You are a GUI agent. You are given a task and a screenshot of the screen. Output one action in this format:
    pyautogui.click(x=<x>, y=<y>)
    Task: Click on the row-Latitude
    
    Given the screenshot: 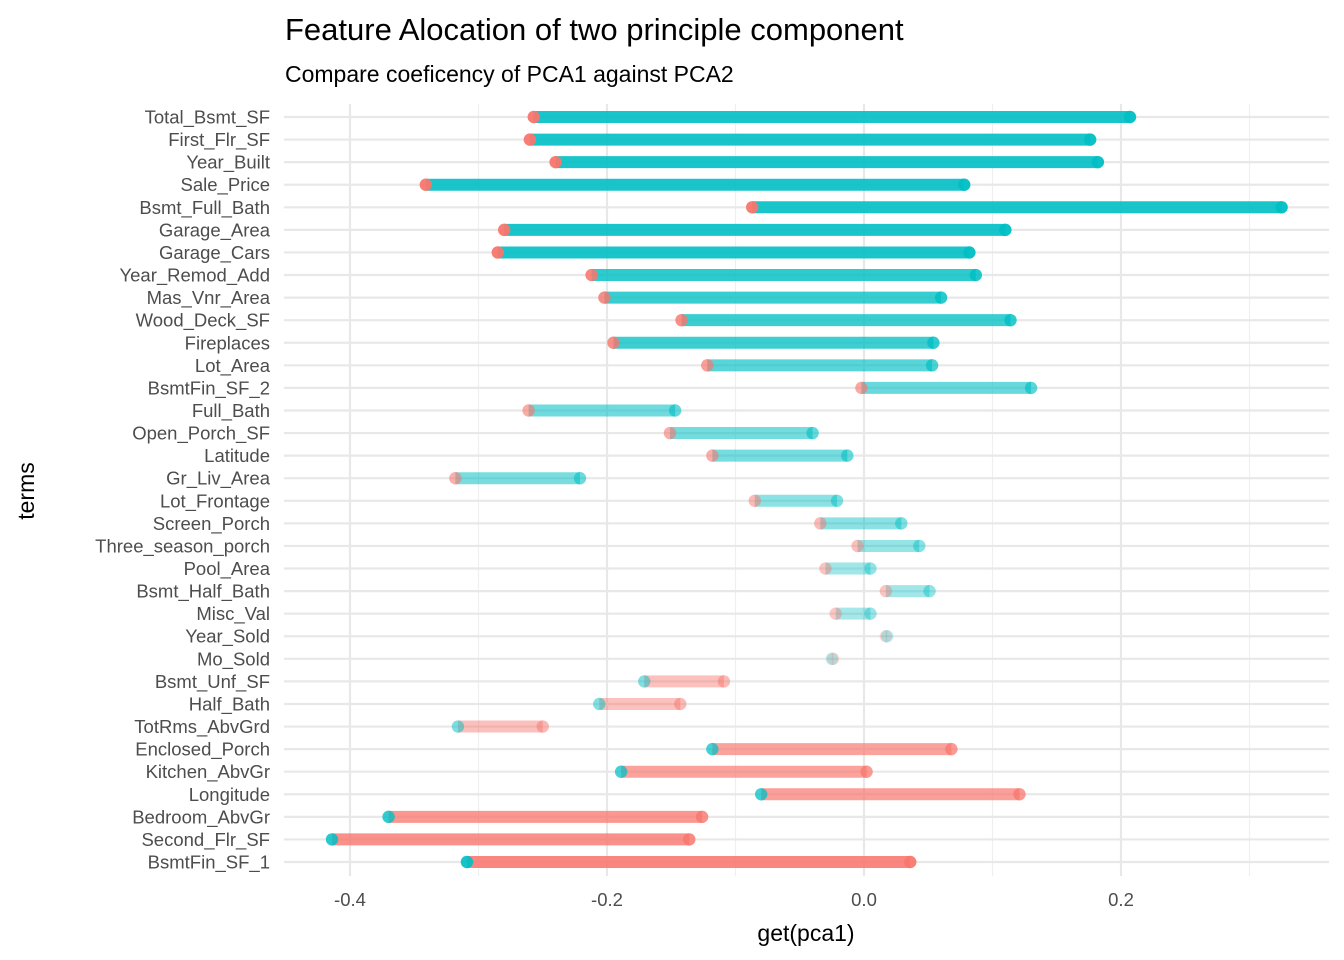 What is the action you would take?
    pyautogui.click(x=780, y=455)
    